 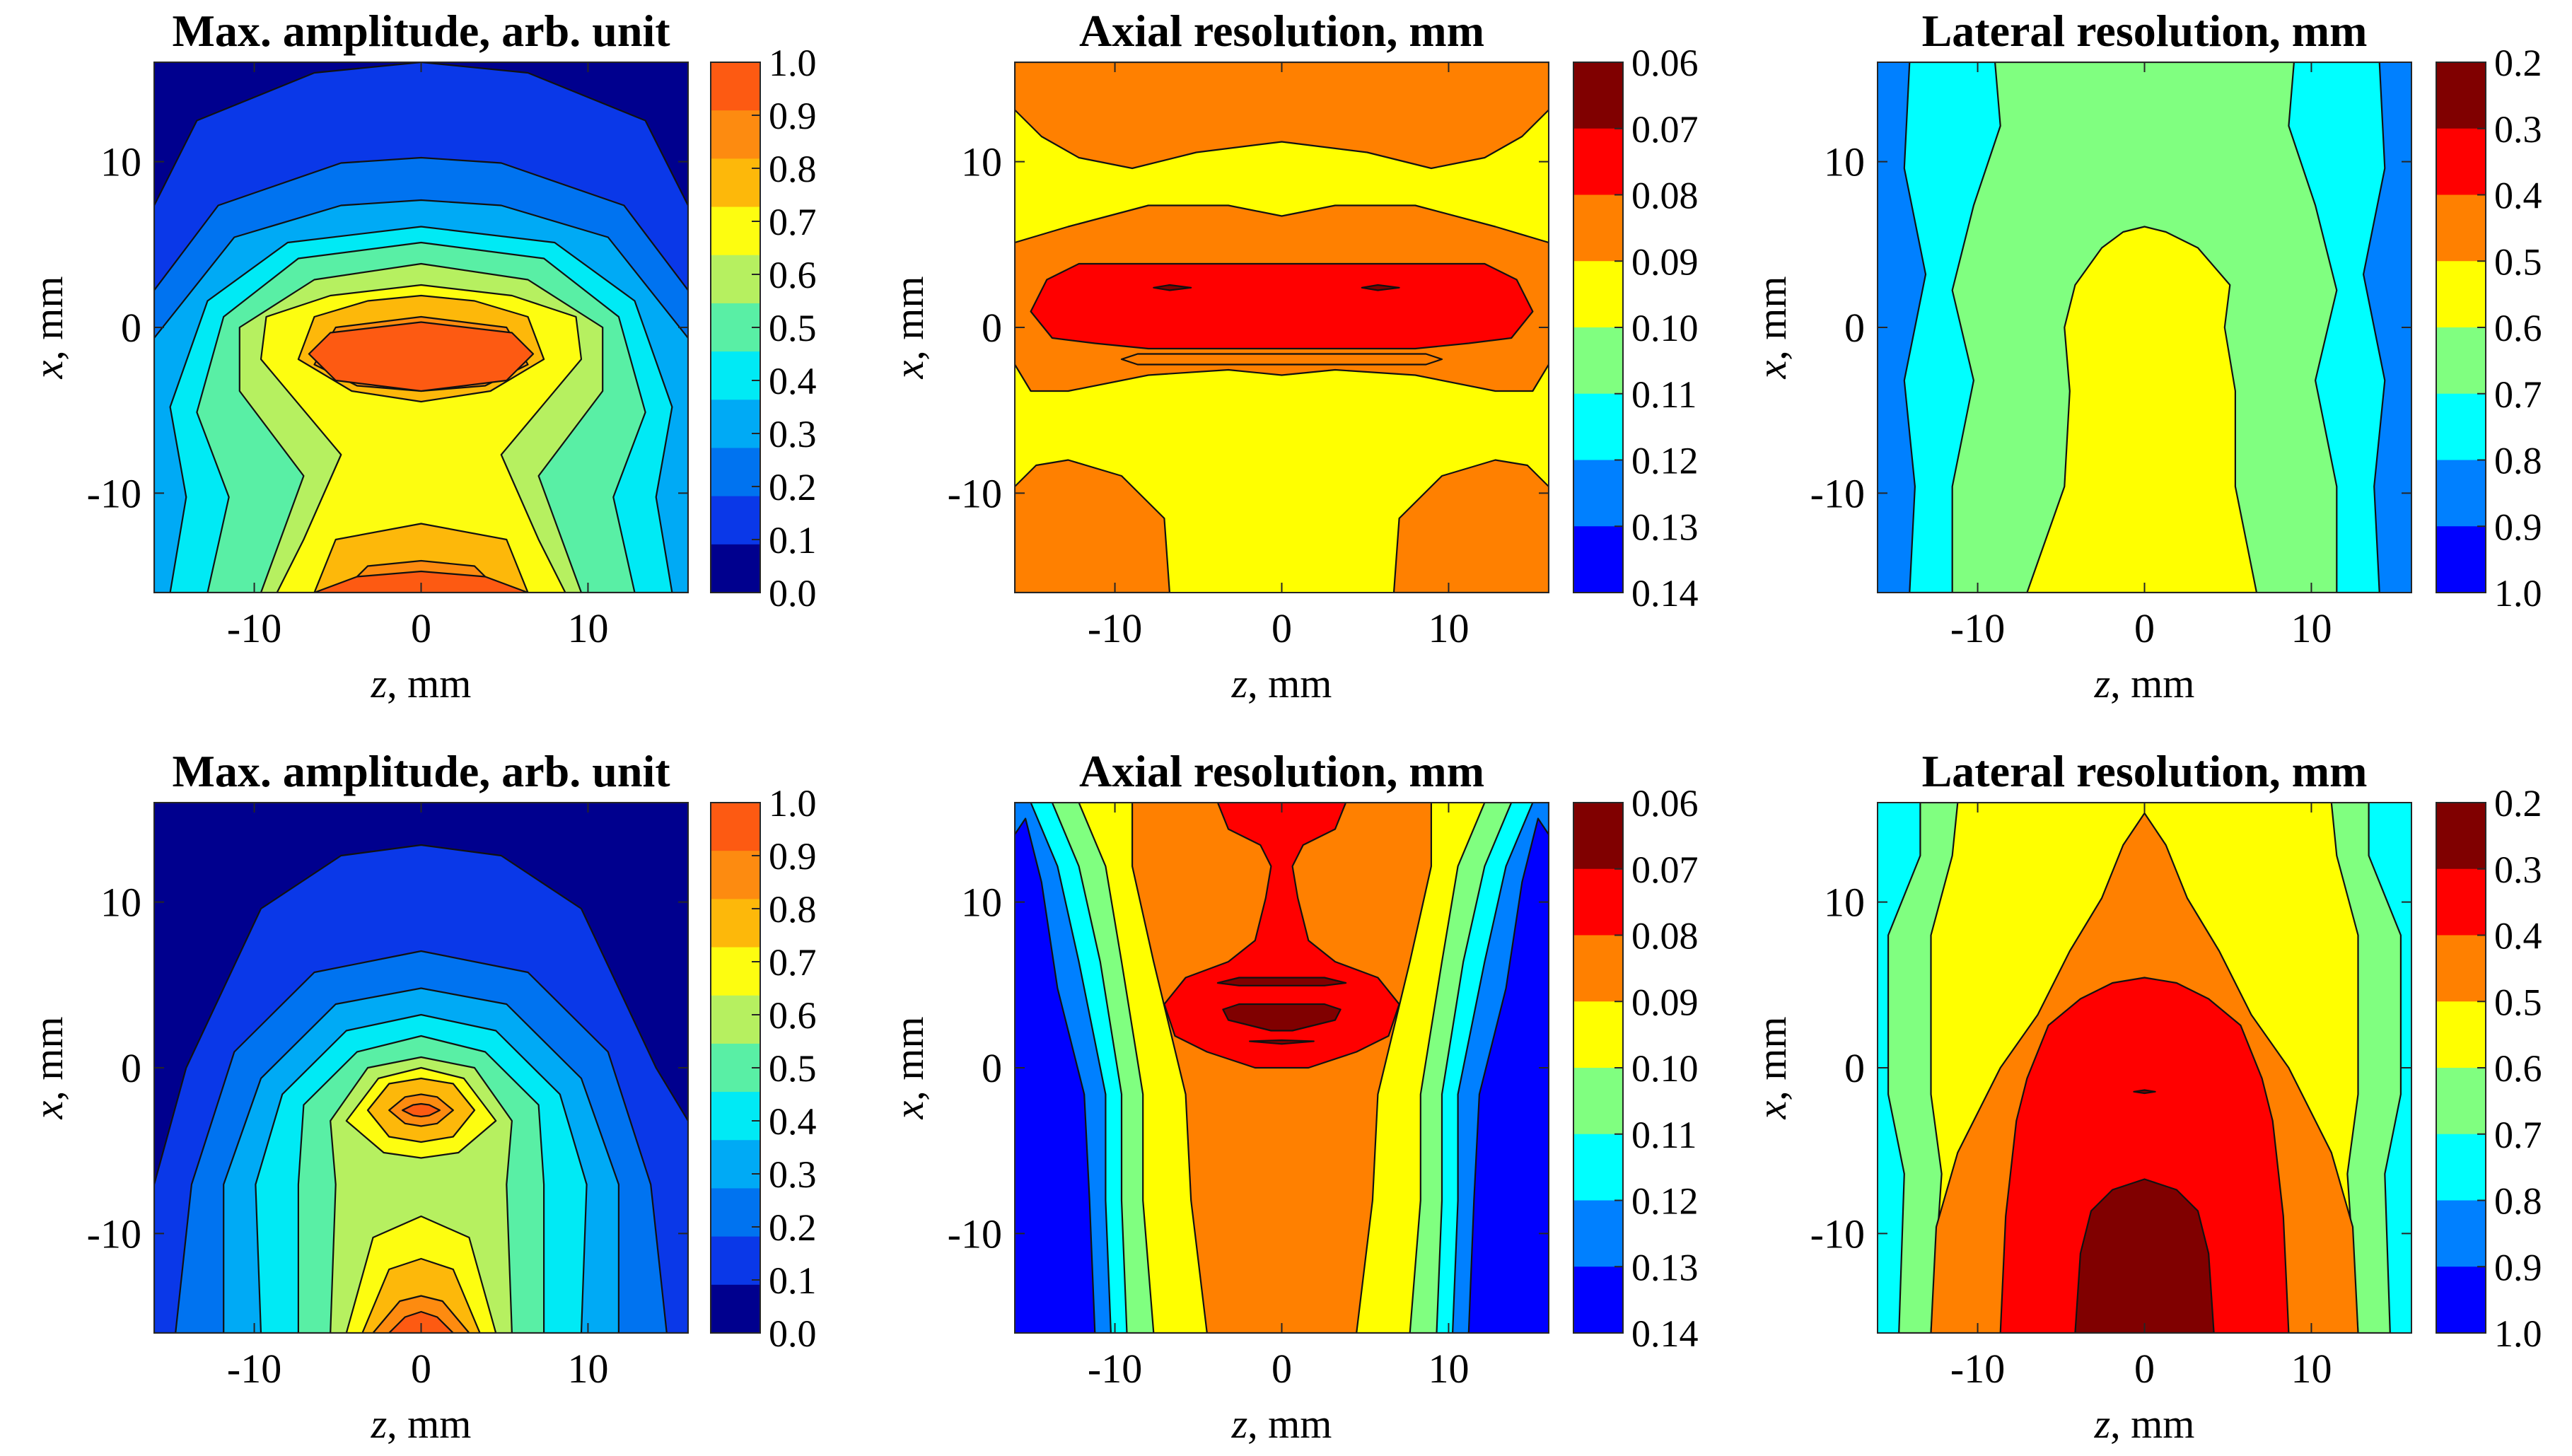 What do you see at coordinates (793, 1228) in the screenshot?
I see `colorbar-label: 0.2` at bounding box center [793, 1228].